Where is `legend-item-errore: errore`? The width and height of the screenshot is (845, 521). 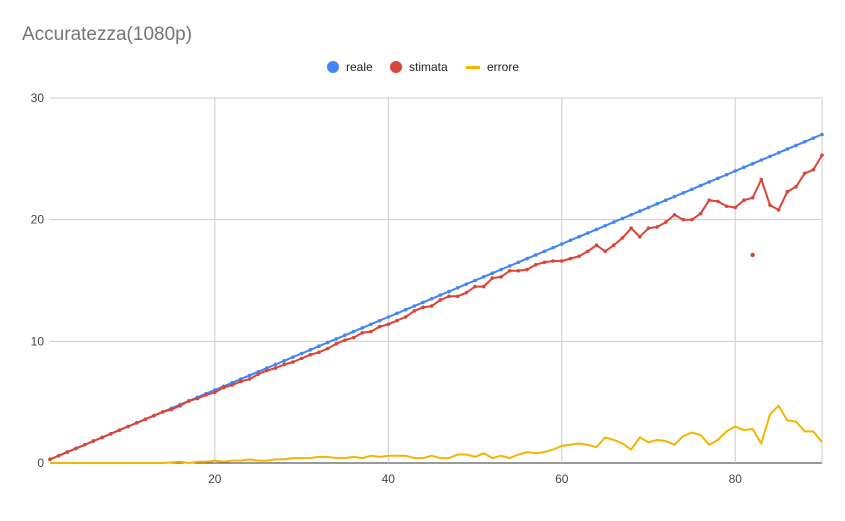
legend-item-errore: errore is located at coordinates (492, 67).